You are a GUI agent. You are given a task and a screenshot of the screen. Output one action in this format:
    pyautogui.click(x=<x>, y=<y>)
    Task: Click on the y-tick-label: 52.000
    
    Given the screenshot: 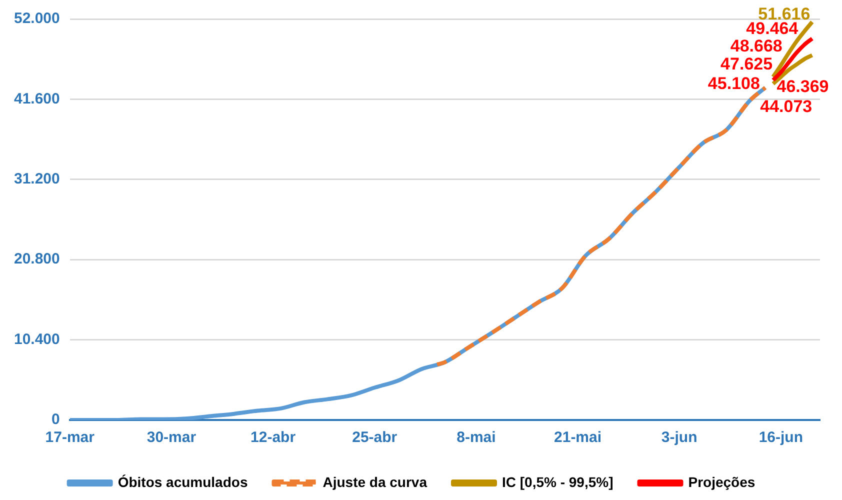 What is the action you would take?
    pyautogui.click(x=37, y=19)
    